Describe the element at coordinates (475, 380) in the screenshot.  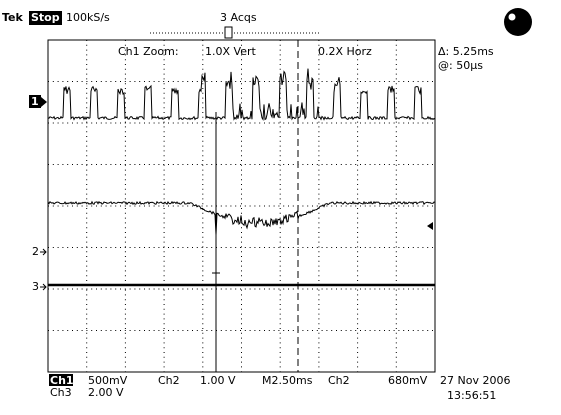
I see `date: 27 Nov 2006` at that location.